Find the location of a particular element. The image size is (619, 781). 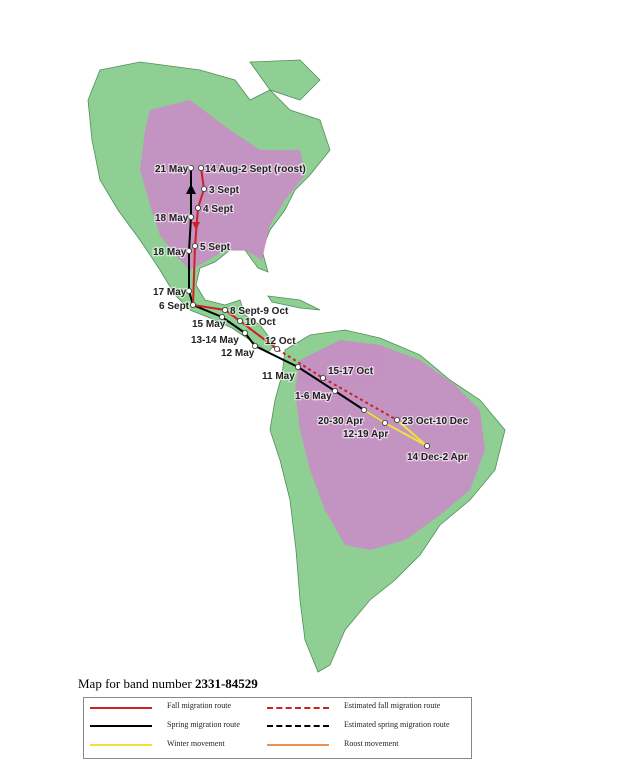

legend-swatch-spring is located at coordinates (121, 726).